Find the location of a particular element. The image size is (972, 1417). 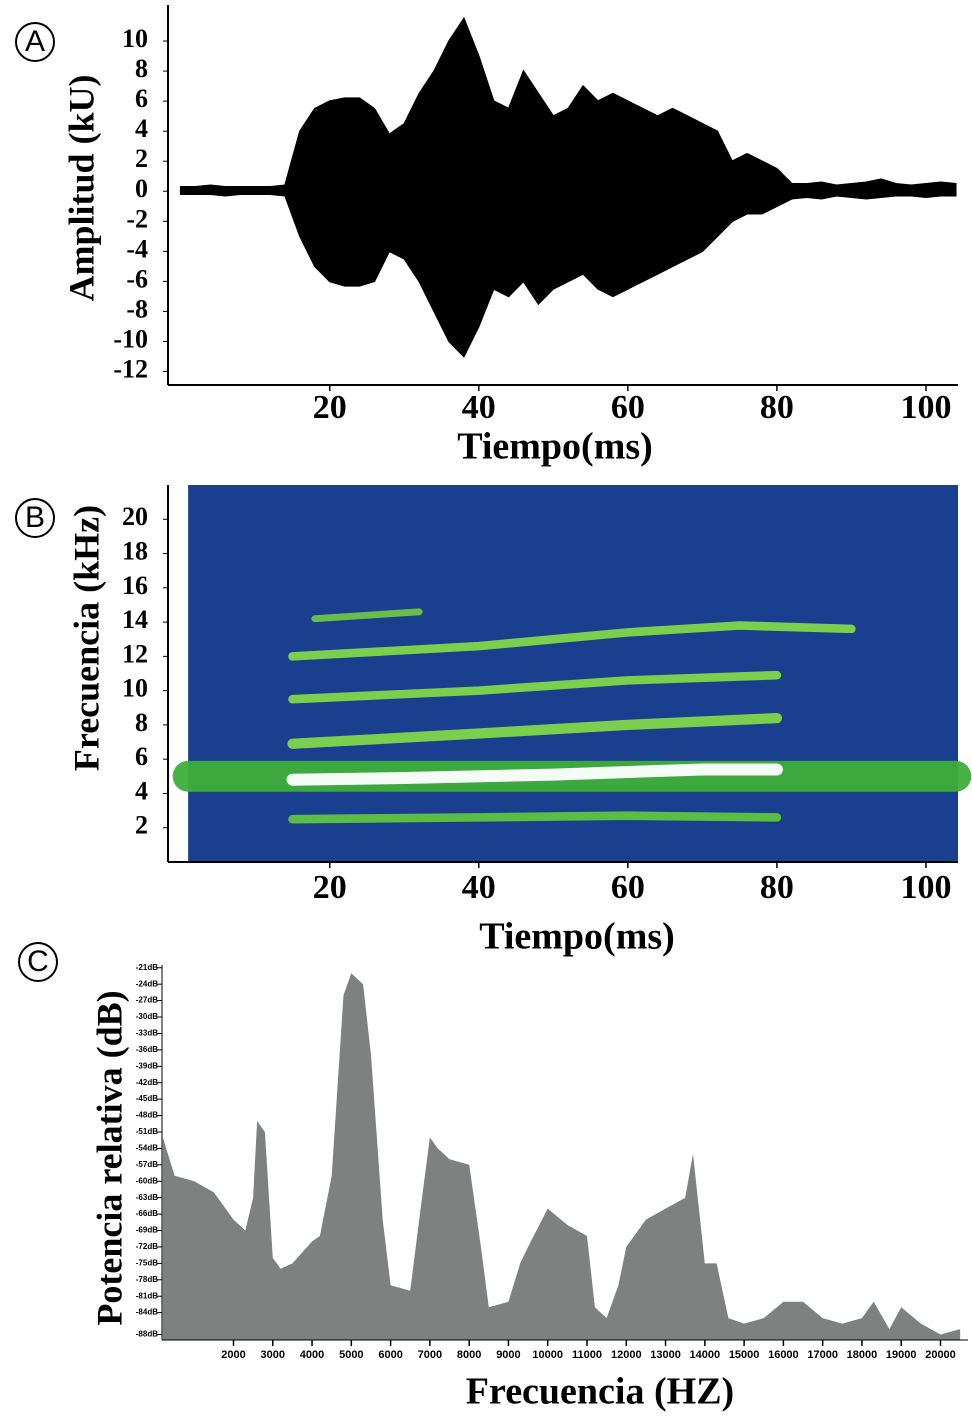

y-tick-label: 14 is located at coordinates (135, 619).